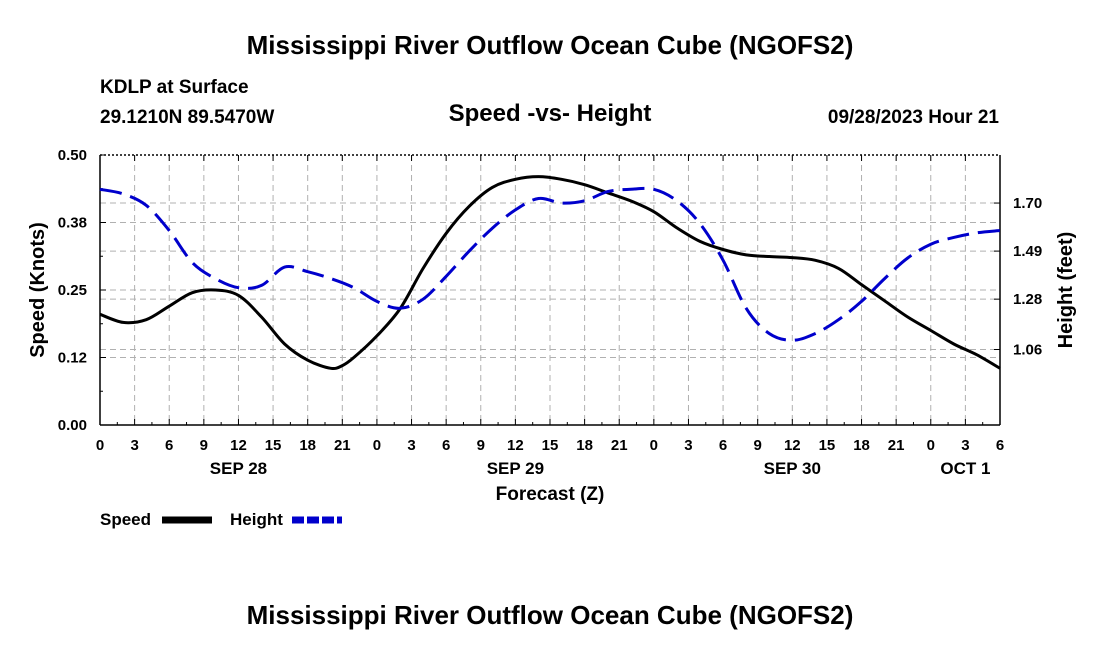 The height and width of the screenshot is (650, 1100). I want to click on y-left-axis-title: Speed (Knots), so click(38, 290).